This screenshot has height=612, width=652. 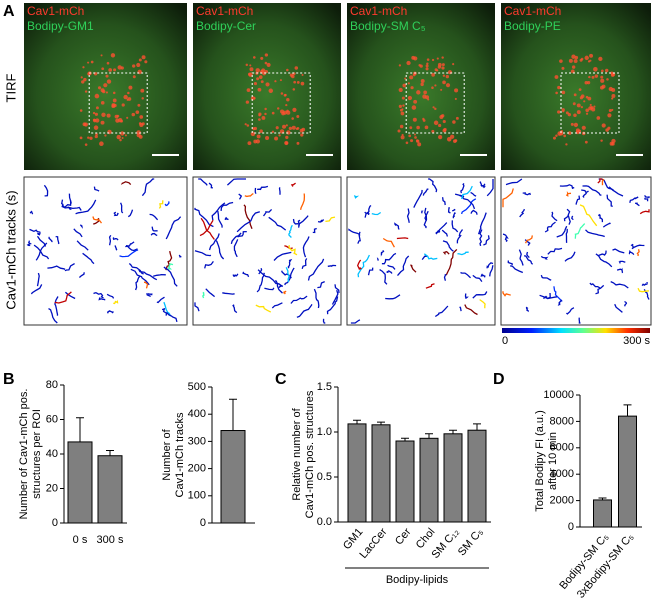 What do you see at coordinates (576, 330) in the screenshot?
I see `colorbar` at bounding box center [576, 330].